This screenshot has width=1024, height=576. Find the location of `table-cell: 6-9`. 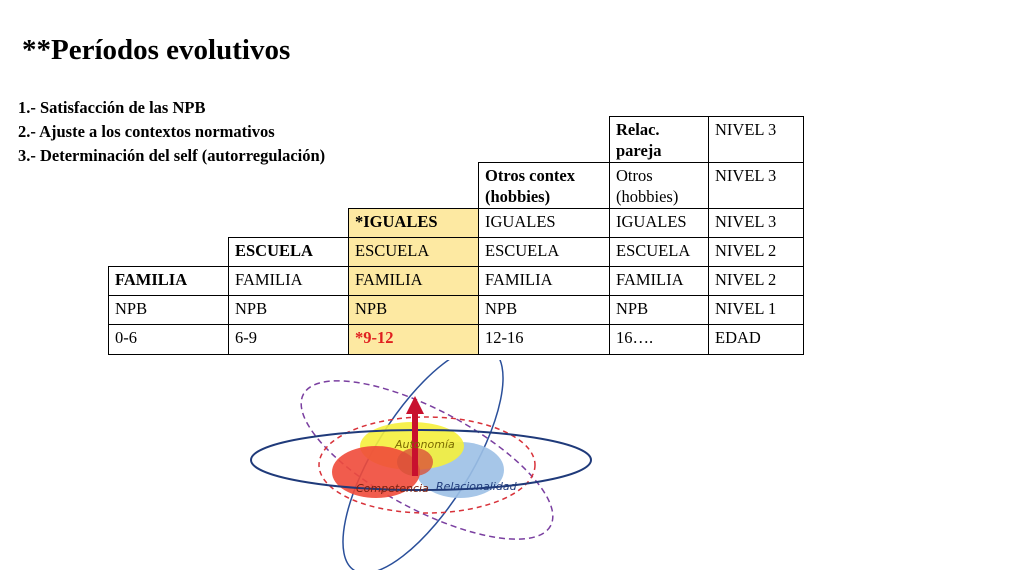

table-cell: 6-9 is located at coordinates (288, 339).